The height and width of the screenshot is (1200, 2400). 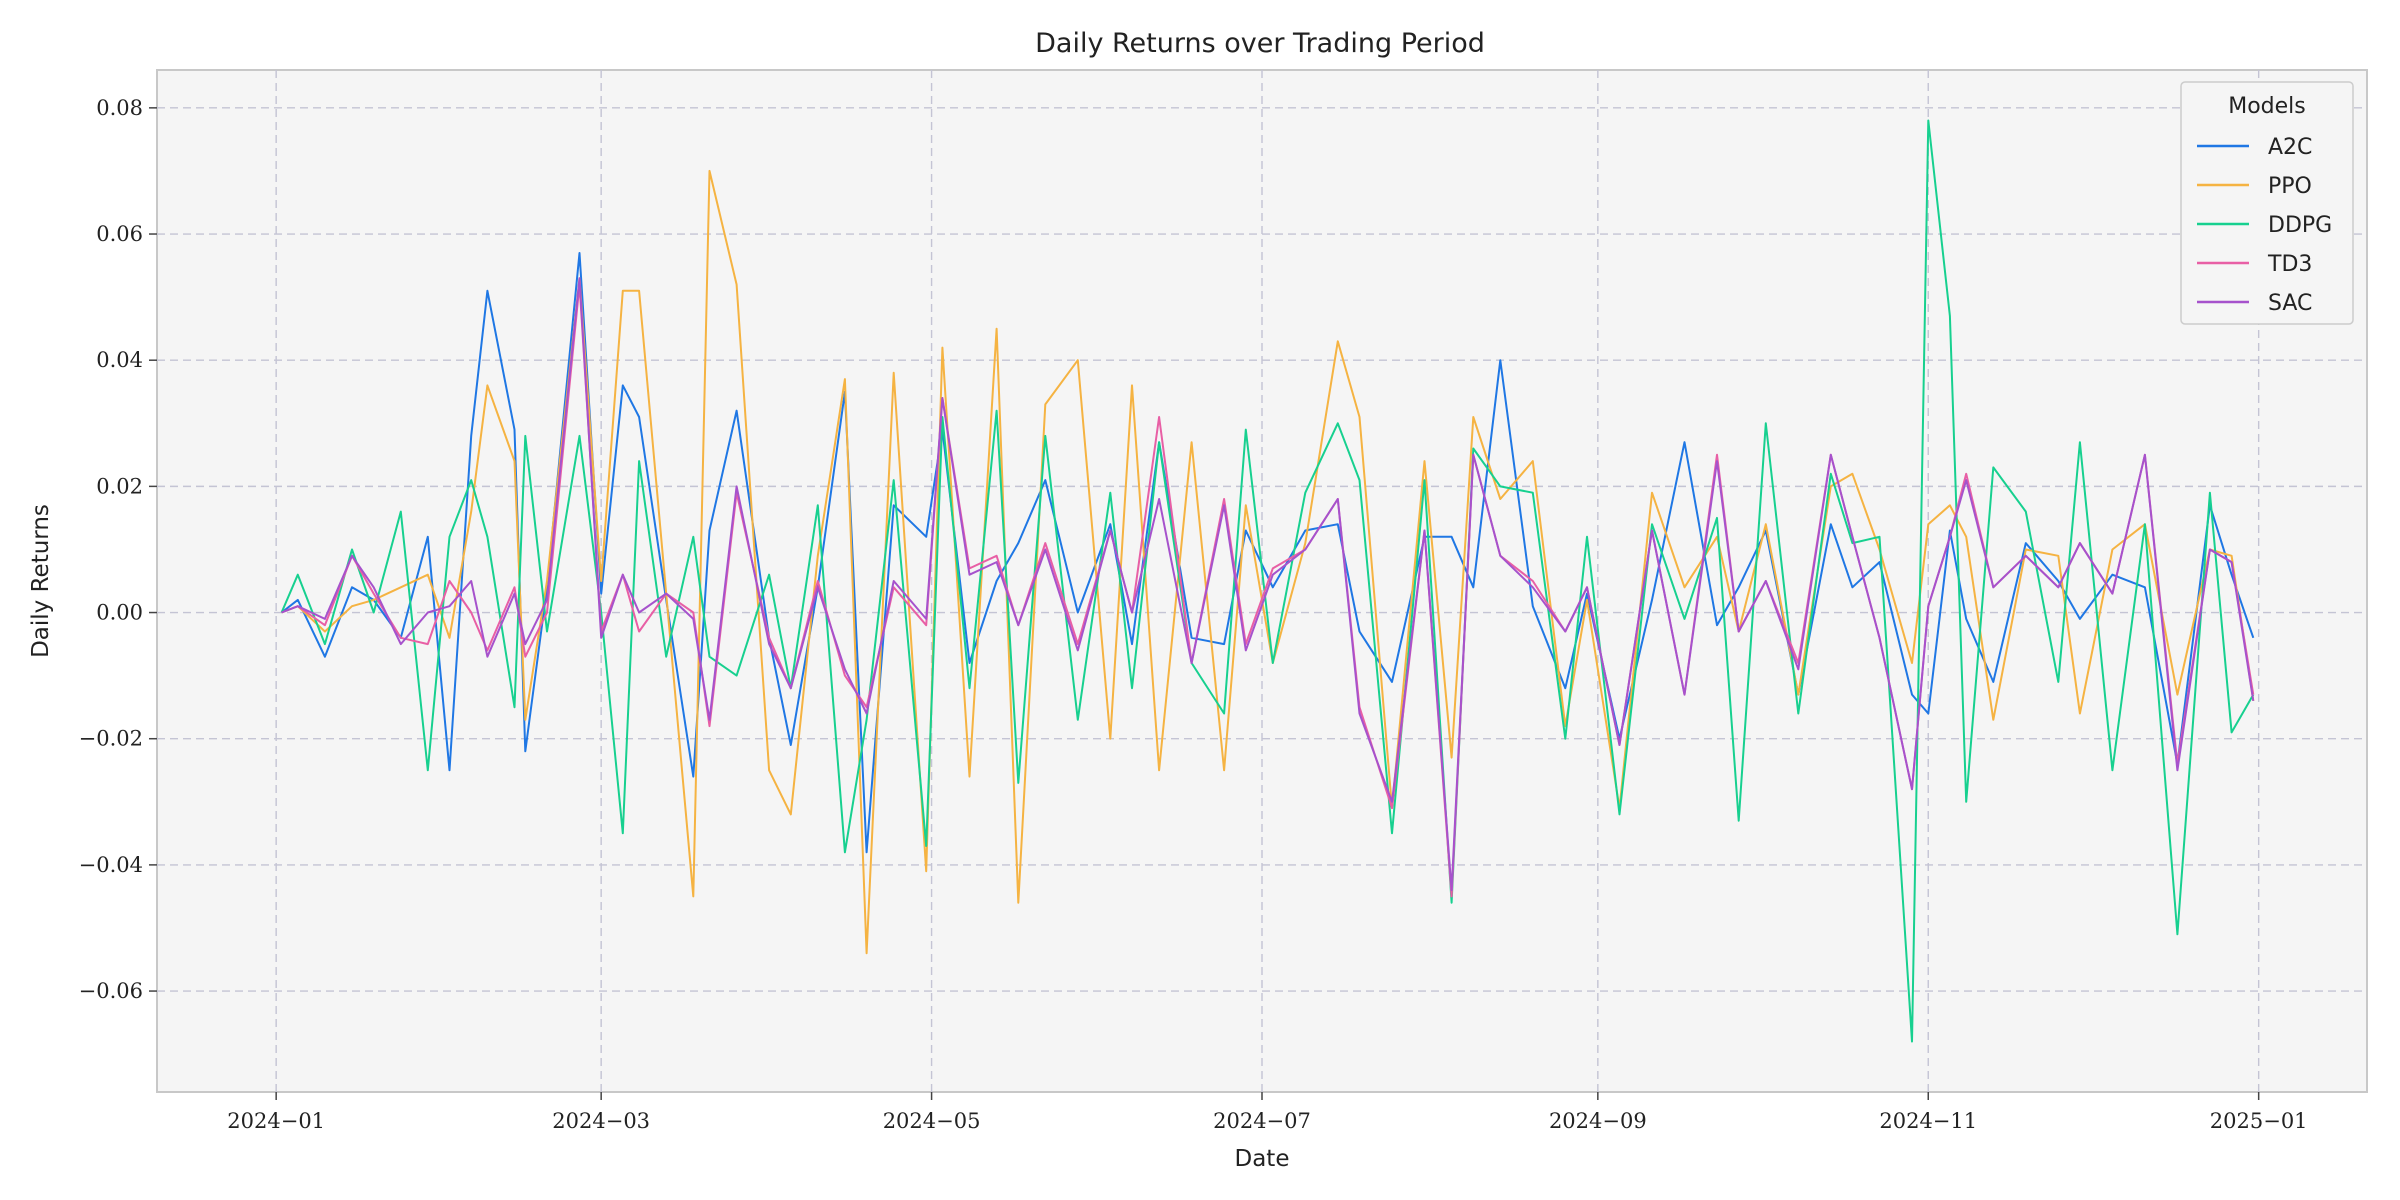 What do you see at coordinates (1598, 1121) in the screenshot?
I see `x-tick-label: 2024−09` at bounding box center [1598, 1121].